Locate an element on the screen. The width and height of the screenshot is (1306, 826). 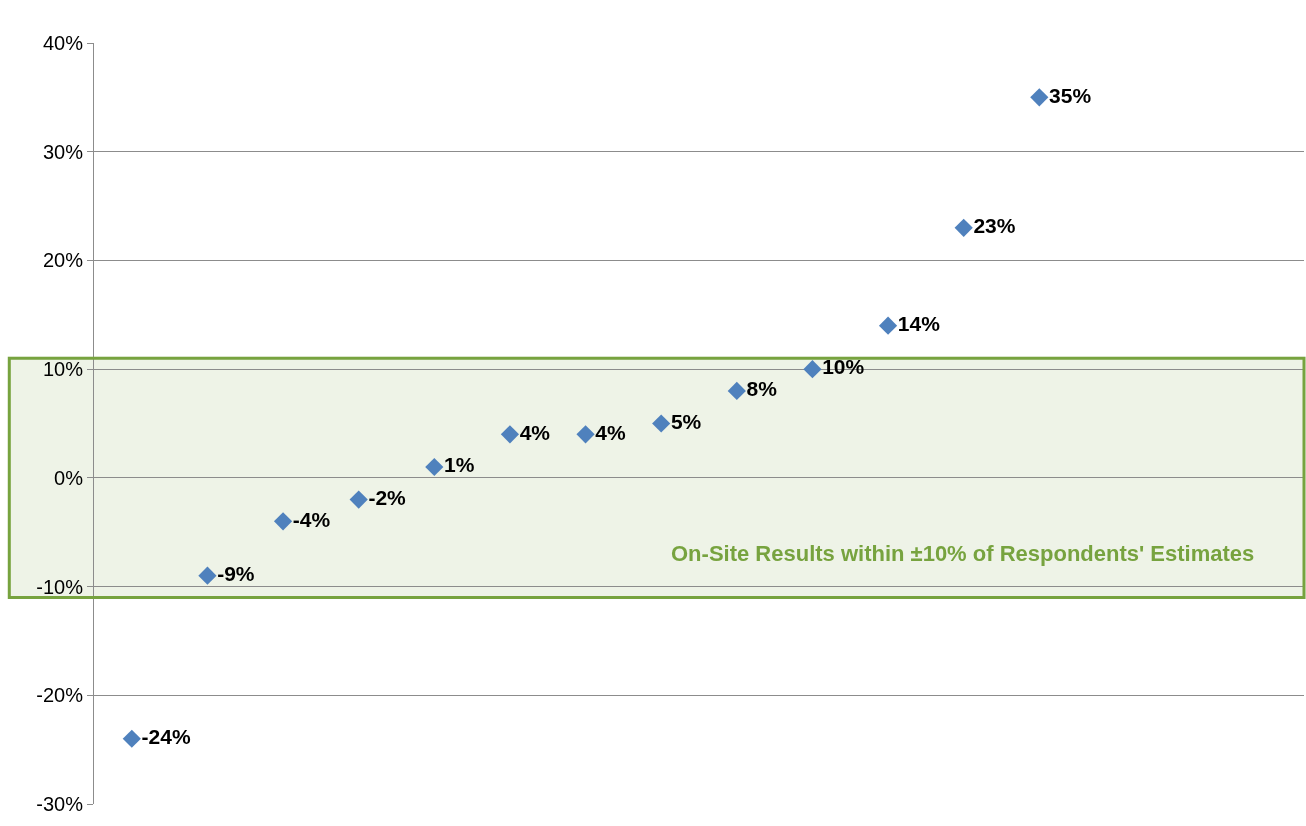
data-label: -2% is located at coordinates (387, 497).